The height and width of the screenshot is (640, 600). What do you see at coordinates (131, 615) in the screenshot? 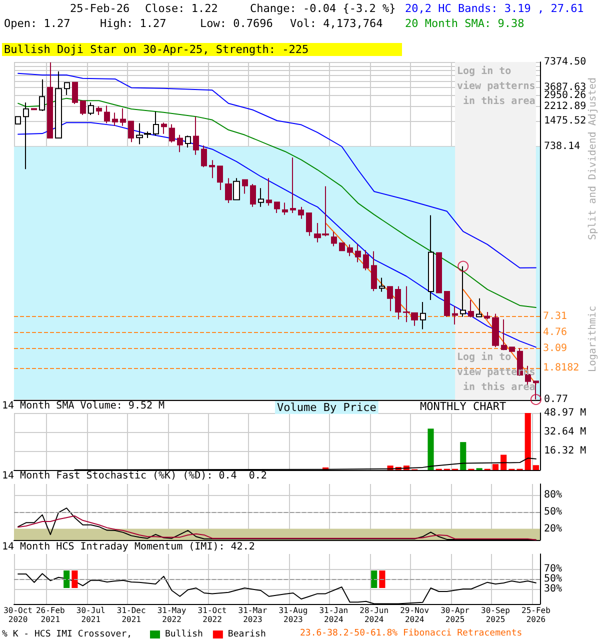
I see `x-tick-label: 31-Dec 2021` at bounding box center [131, 615].